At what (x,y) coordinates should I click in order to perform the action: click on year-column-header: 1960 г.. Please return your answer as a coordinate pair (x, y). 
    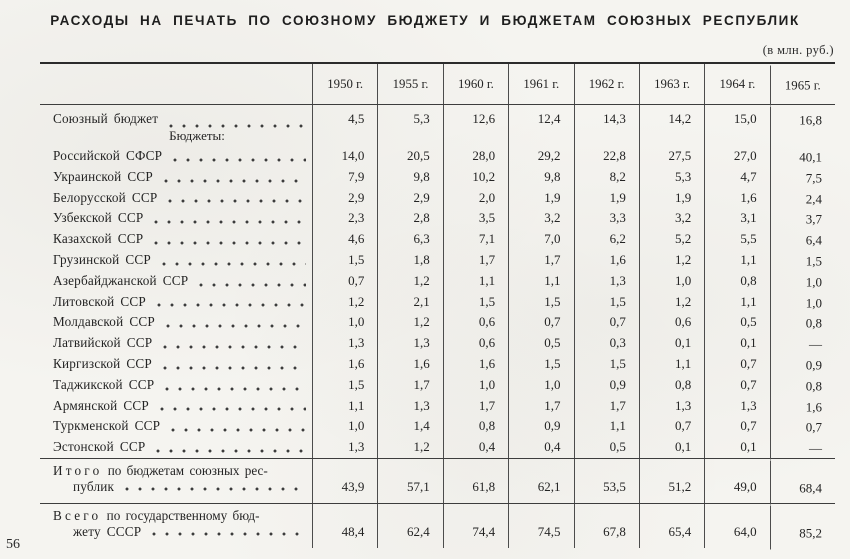
    Looking at the image, I should click on (475, 84).